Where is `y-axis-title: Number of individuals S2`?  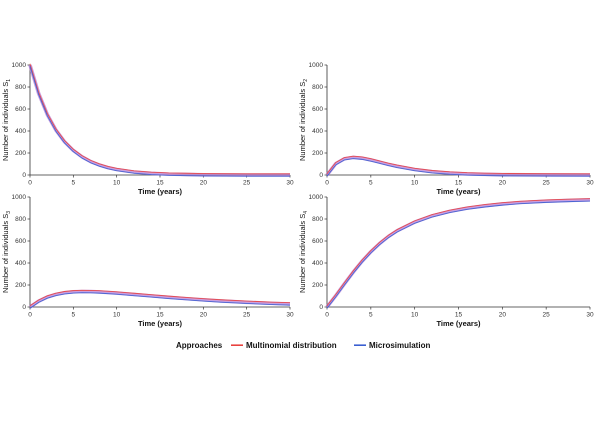 y-axis-title: Number of individuals S2 is located at coordinates (303, 120).